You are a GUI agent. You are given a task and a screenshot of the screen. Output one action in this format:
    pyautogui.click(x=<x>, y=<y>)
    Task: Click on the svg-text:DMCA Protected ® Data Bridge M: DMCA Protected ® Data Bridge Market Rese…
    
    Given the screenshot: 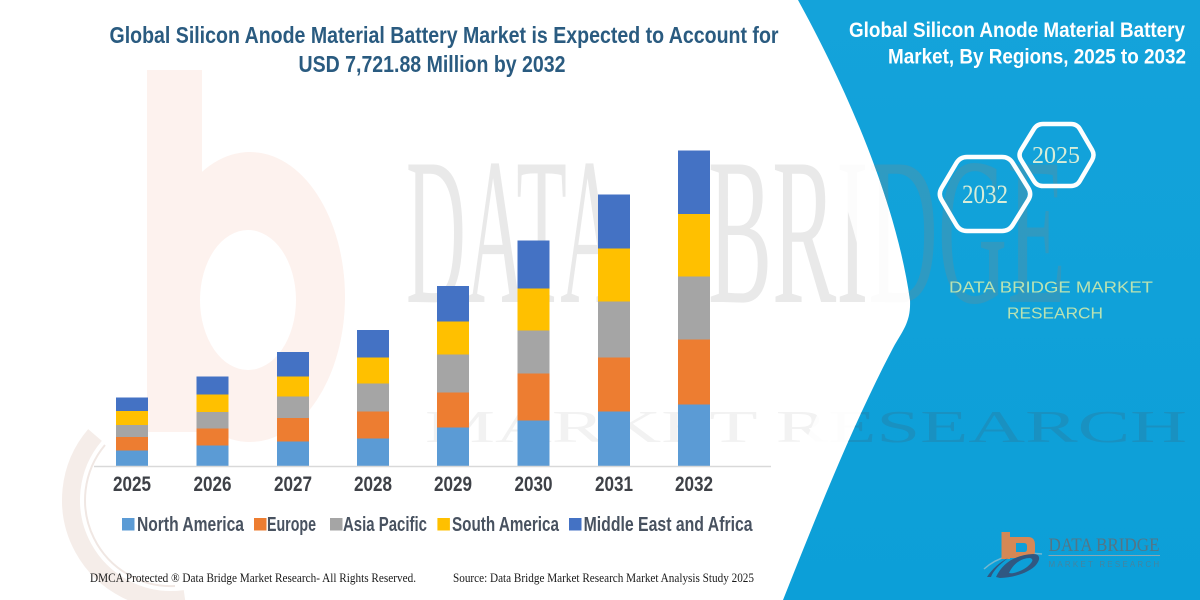 What is the action you would take?
    pyautogui.click(x=253, y=577)
    